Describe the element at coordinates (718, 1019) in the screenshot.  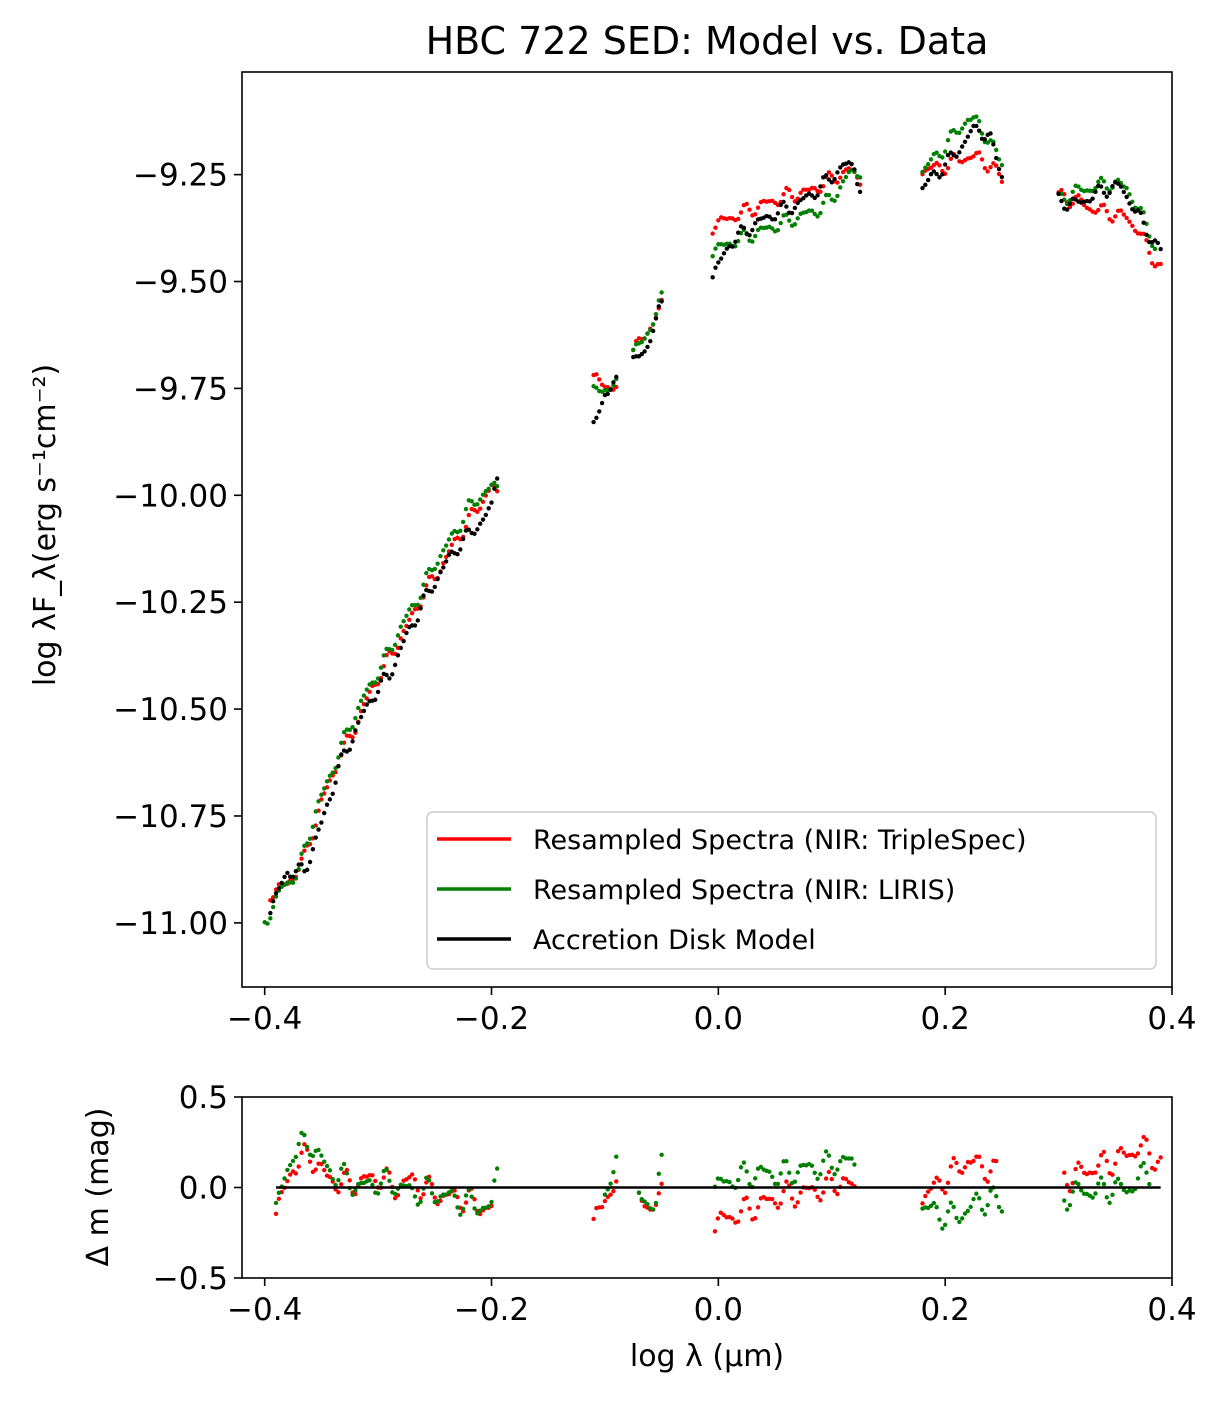
I see `top-x-tick-label-2: 0.0` at that location.